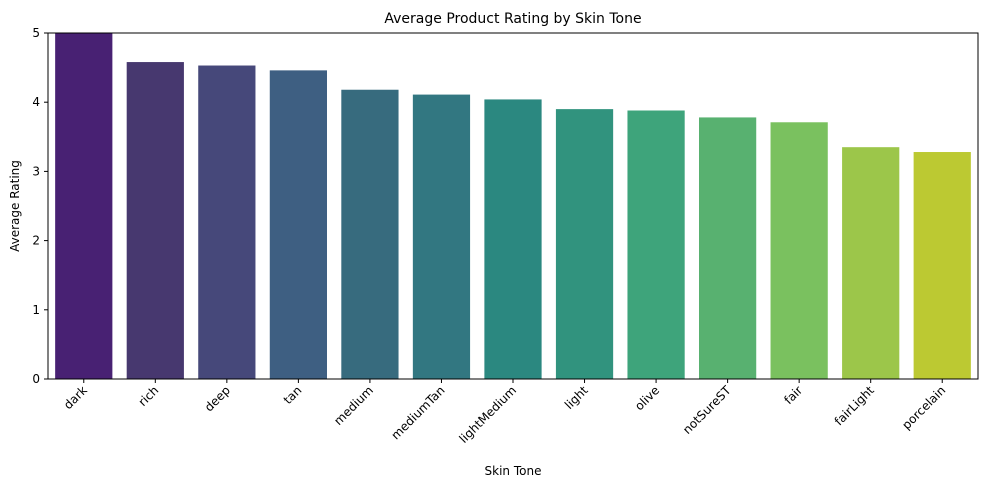 This screenshot has height=490, width=989. I want to click on x-tick-label: olive, so click(647, 398).